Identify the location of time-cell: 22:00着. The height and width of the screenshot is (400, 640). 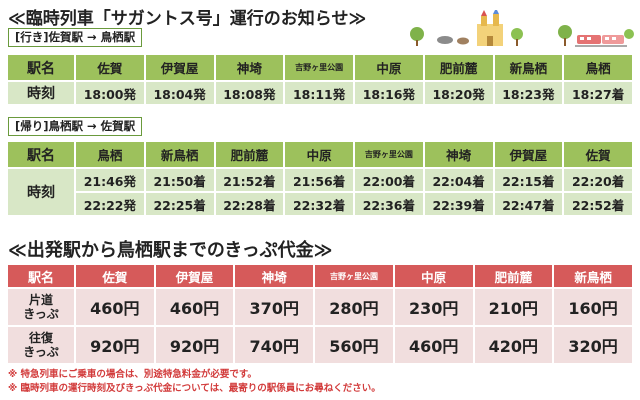
(389, 180).